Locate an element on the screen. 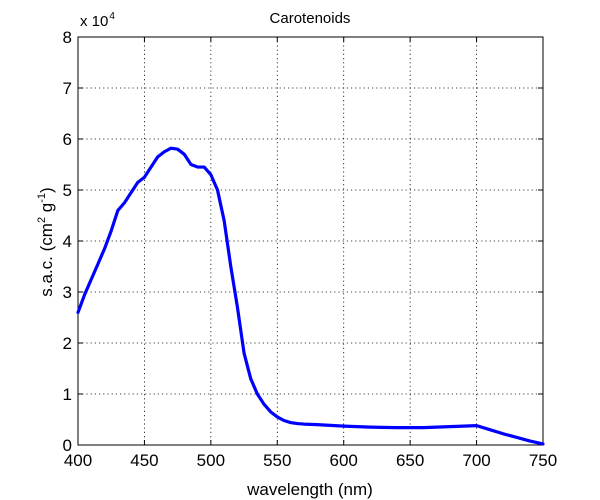  y-multiplier-exponent: 4 is located at coordinates (112, 16).